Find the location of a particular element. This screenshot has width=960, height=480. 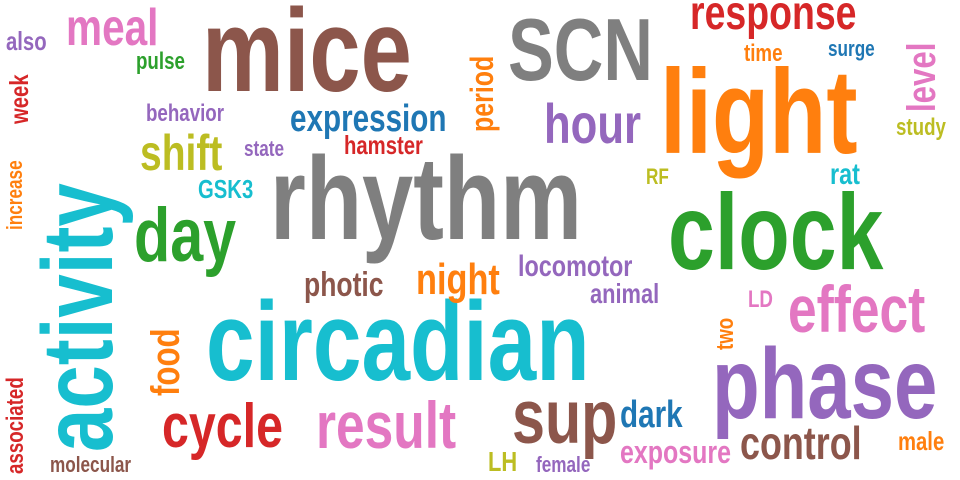

word-female: female is located at coordinates (563, 464).